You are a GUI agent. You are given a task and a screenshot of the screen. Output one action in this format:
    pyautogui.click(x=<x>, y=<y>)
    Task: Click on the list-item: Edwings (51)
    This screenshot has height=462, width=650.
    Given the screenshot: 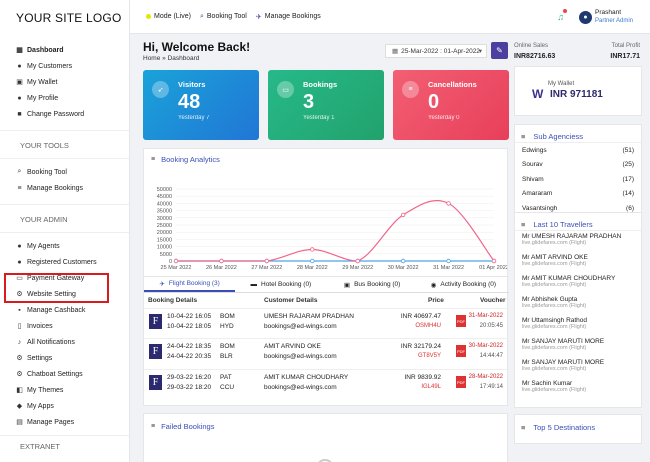 What is the action you would take?
    pyautogui.click(x=578, y=150)
    